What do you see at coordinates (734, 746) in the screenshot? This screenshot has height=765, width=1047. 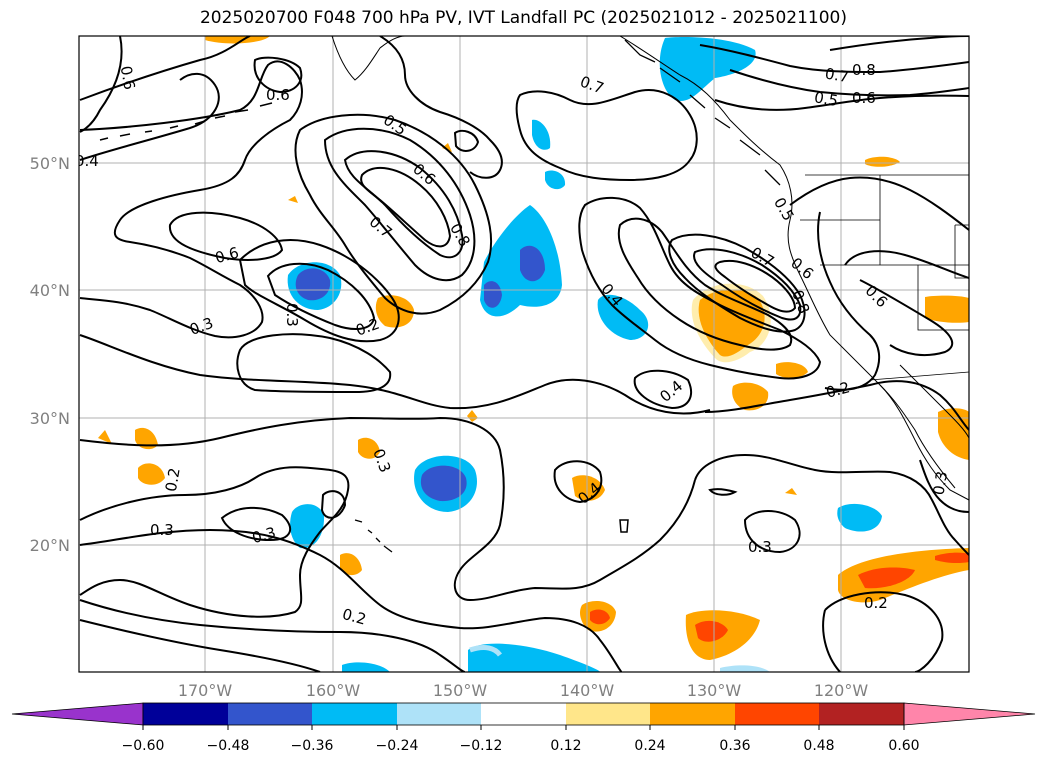 I see `colorbar-tick-label: 0.36` at bounding box center [734, 746].